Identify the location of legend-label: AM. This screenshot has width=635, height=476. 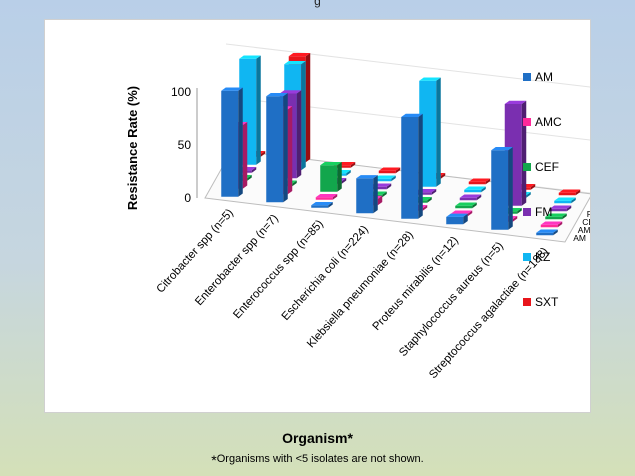
(544, 77).